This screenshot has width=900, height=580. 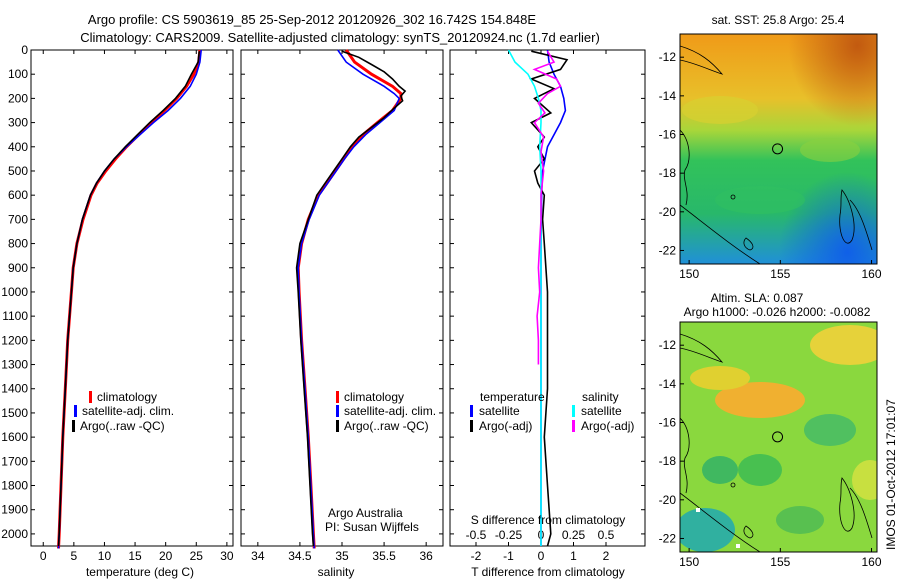 I want to click on legend-swatch-argo, so click(x=73, y=426).